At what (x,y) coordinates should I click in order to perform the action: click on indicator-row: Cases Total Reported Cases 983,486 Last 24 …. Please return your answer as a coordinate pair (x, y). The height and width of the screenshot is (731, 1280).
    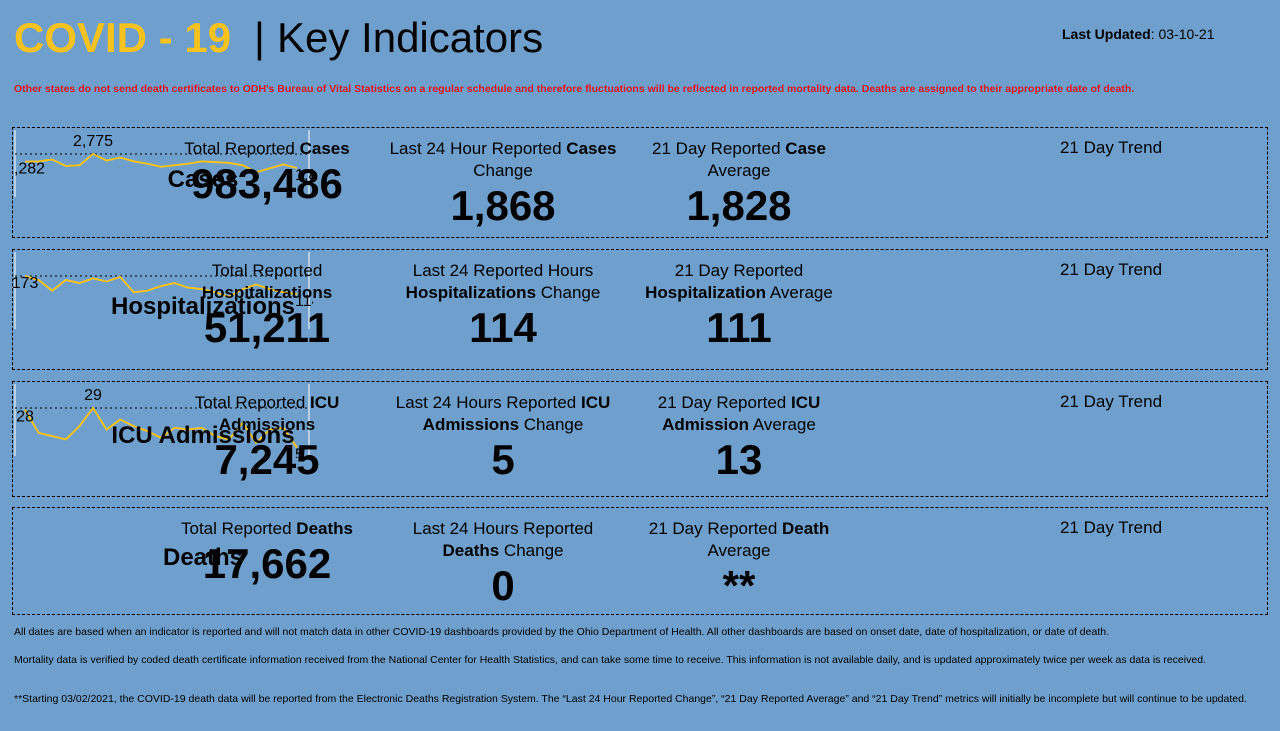
    Looking at the image, I should click on (636, 182).